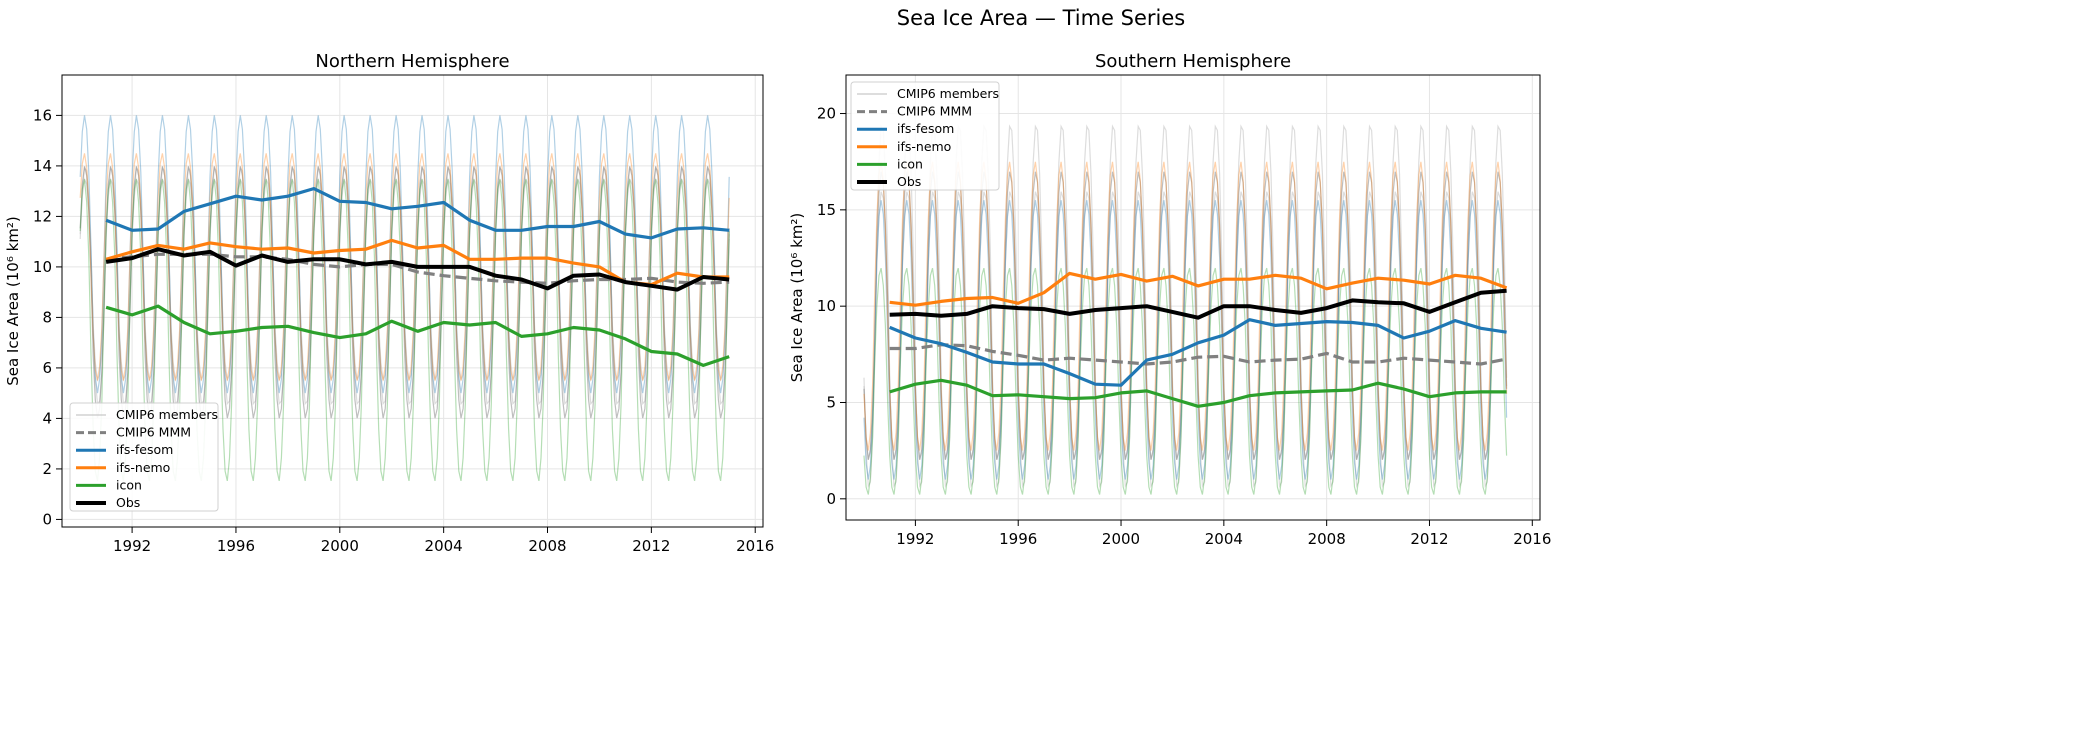 This screenshot has width=2082, height=741. Describe the element at coordinates (831, 402) in the screenshot. I see `y-tick-label: 5` at that location.